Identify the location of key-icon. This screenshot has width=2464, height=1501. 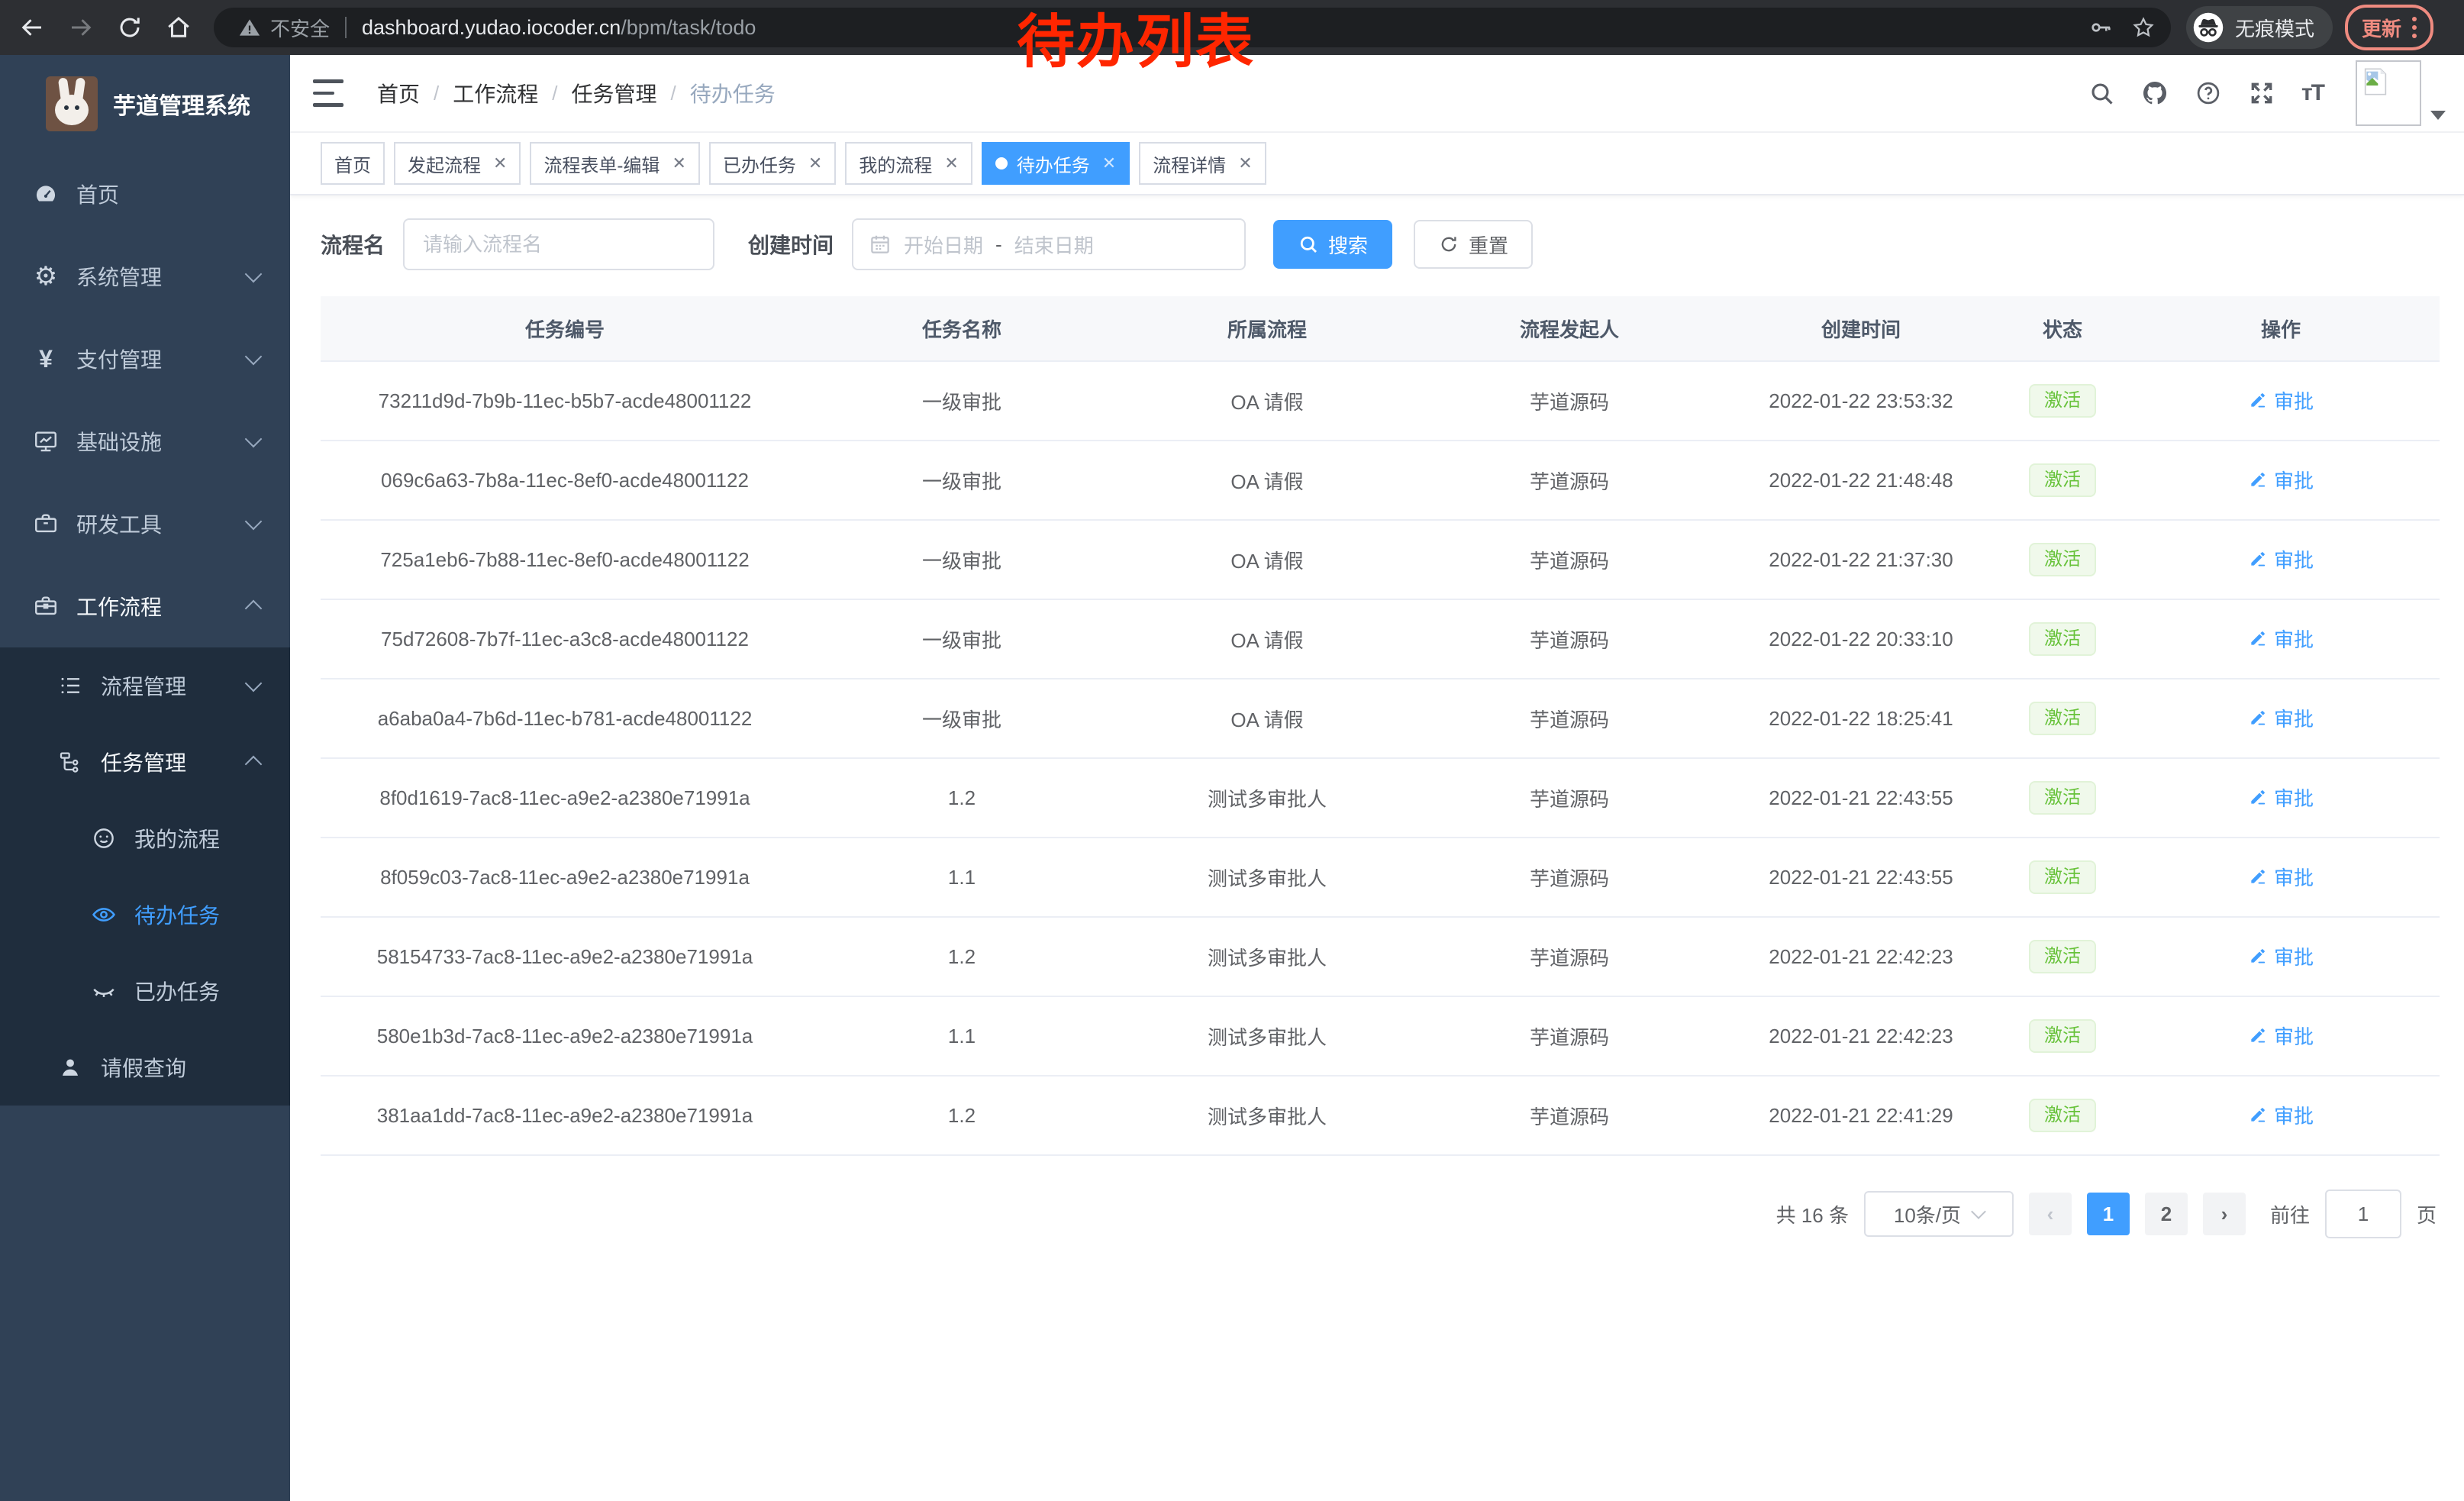
(2100, 27).